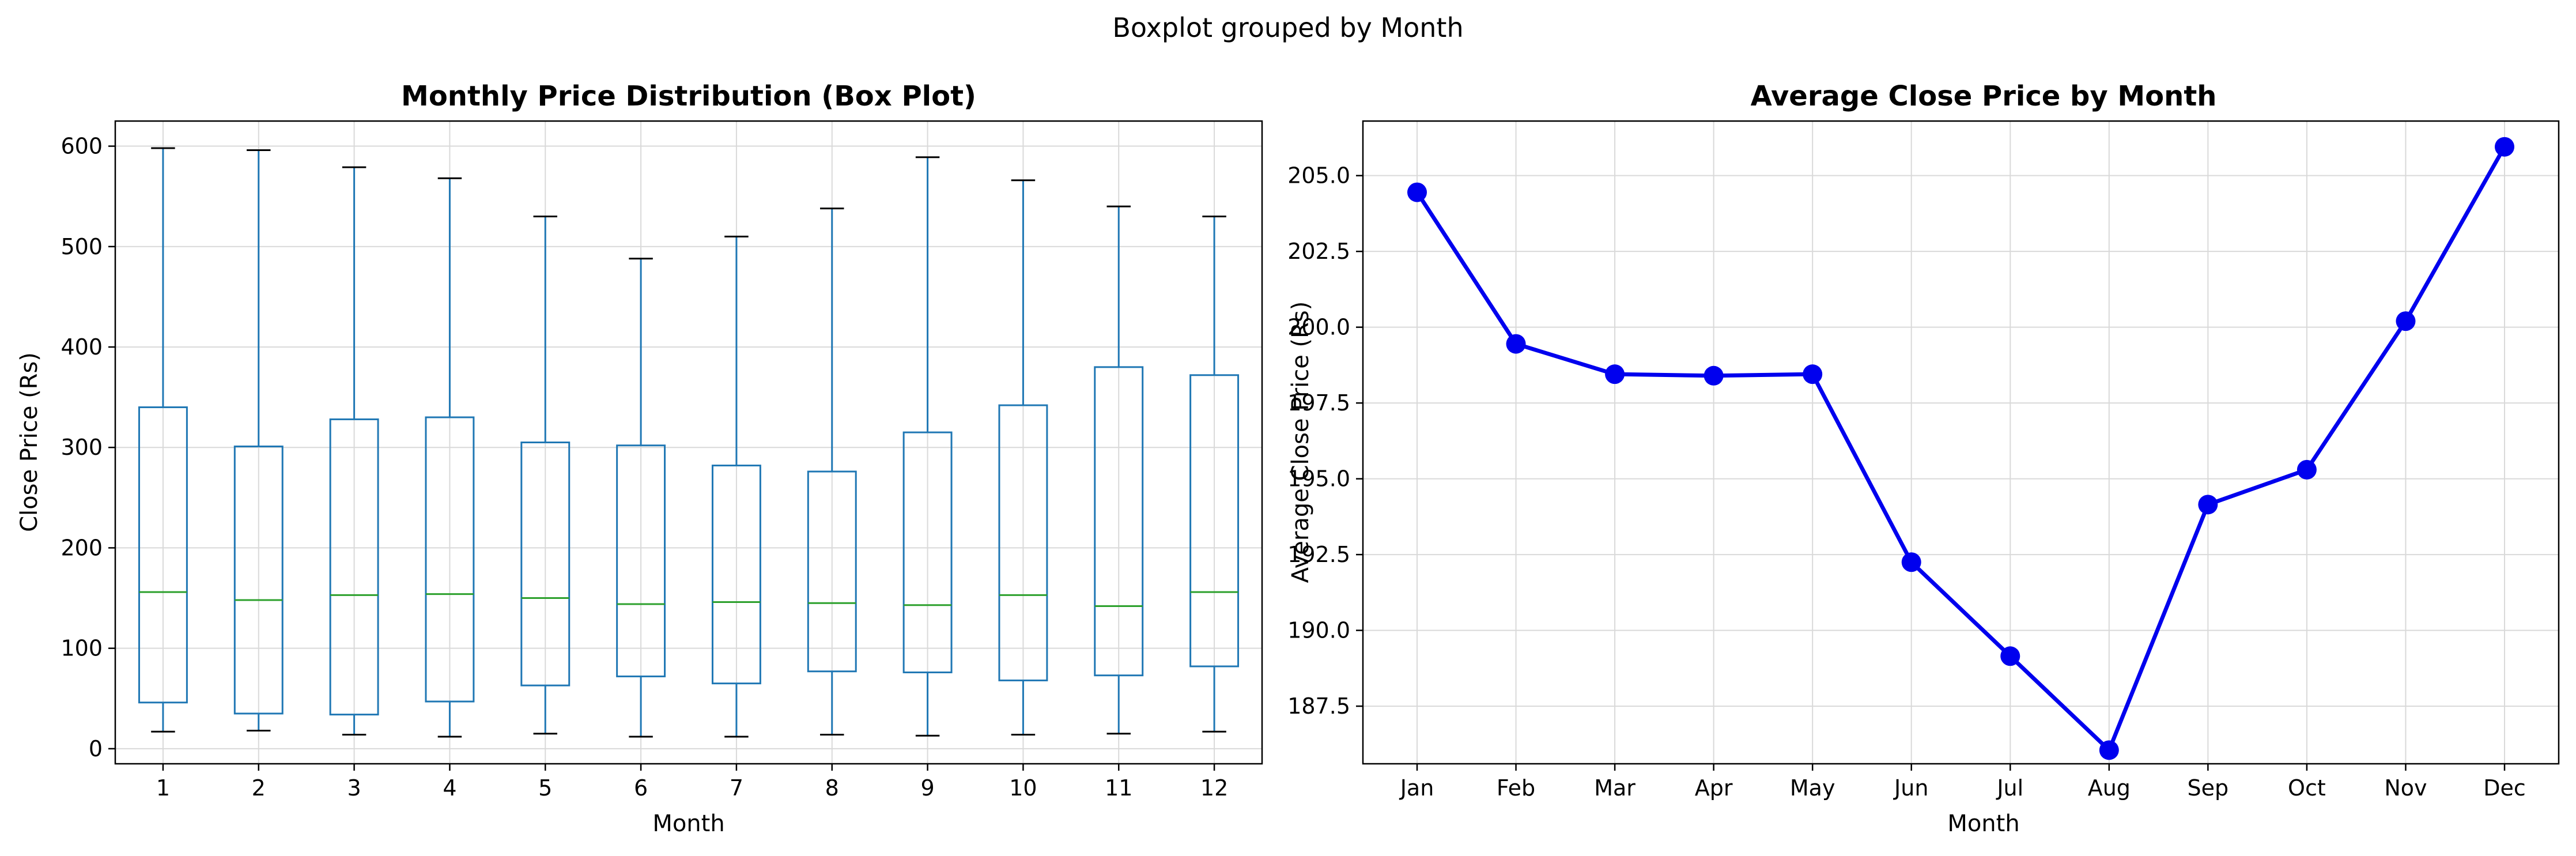 The image size is (2576, 856). What do you see at coordinates (692, 782) in the screenshot?
I see `box-plot-x-ticks: 1 2 3 4 5 6 7 8 9 10 11 12` at bounding box center [692, 782].